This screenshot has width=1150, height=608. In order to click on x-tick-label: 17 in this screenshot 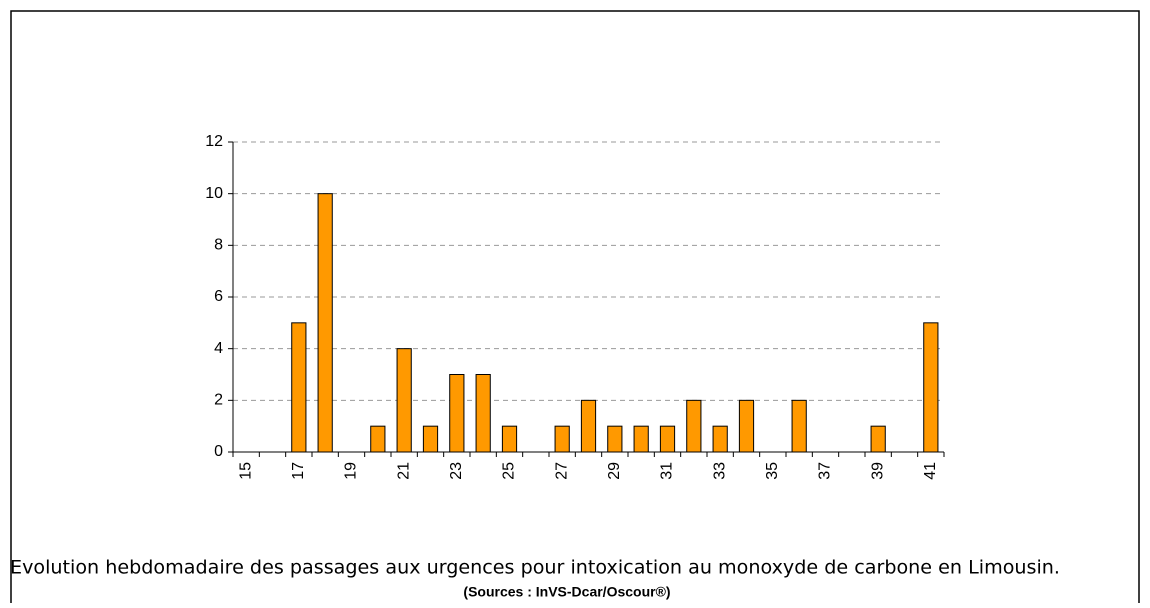, I will do `click(298, 471)`.